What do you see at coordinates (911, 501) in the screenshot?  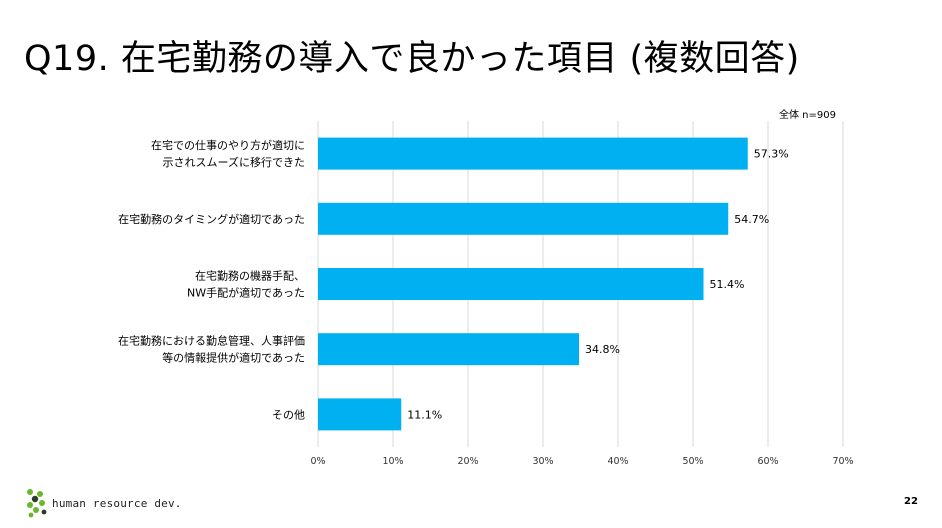 I see `page-number: 22` at bounding box center [911, 501].